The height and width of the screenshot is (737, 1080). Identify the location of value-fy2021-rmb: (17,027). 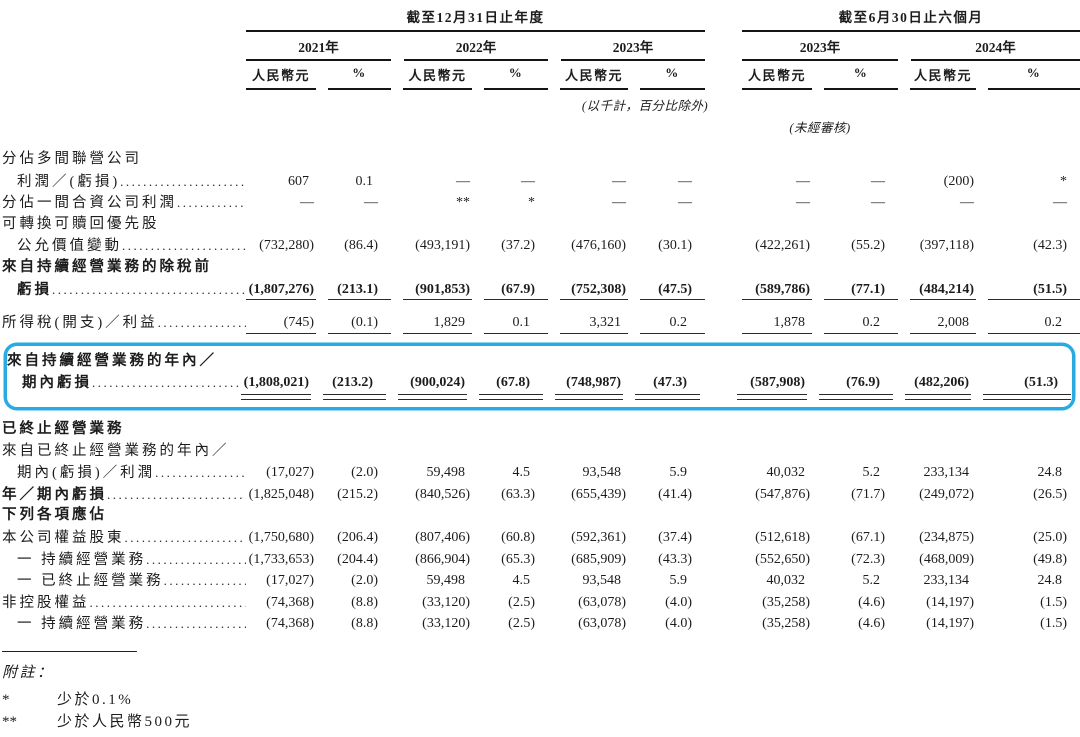
(290, 581).